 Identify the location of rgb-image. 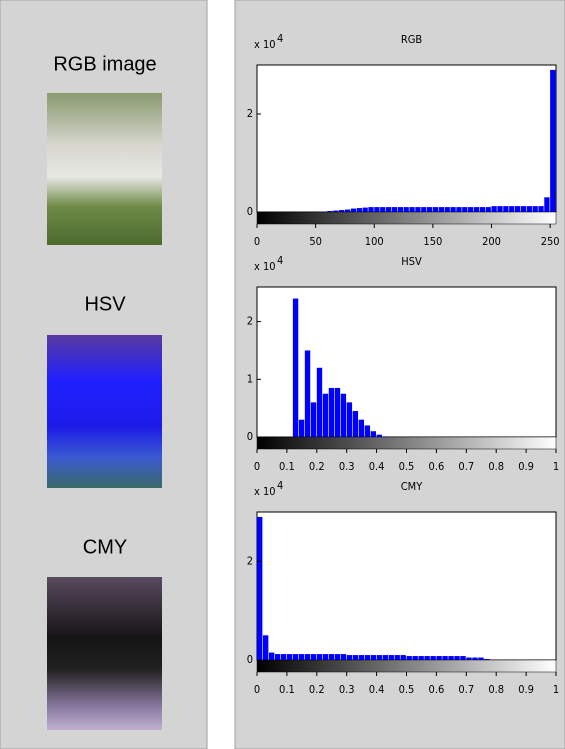
(104, 169).